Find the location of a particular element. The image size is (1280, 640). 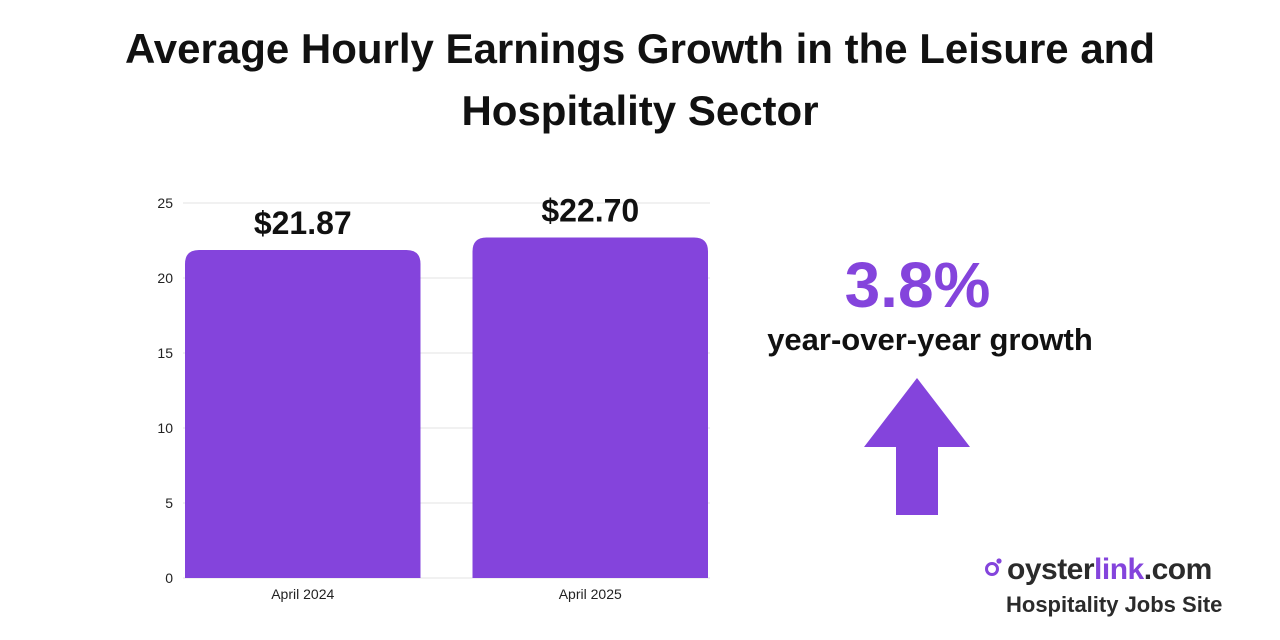

brand-name-accent: link is located at coordinates (1119, 569).